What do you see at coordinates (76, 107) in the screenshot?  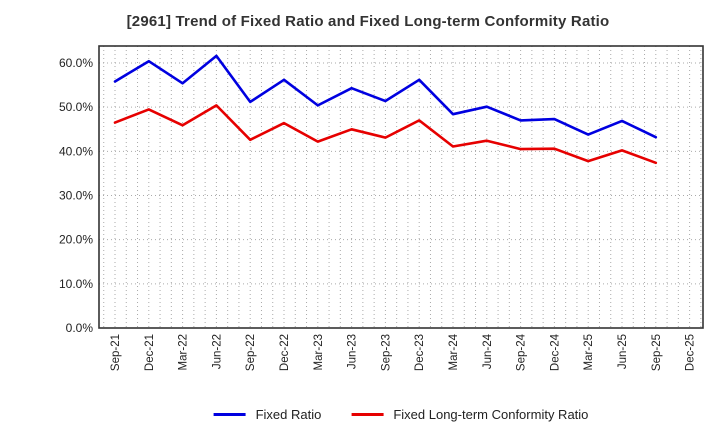 I see `y-axis-label: 50.0%` at bounding box center [76, 107].